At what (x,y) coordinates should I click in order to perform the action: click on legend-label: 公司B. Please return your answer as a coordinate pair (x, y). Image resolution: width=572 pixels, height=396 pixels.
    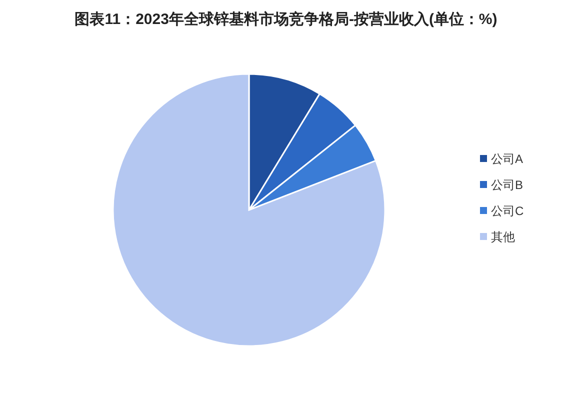
    Looking at the image, I should click on (507, 185).